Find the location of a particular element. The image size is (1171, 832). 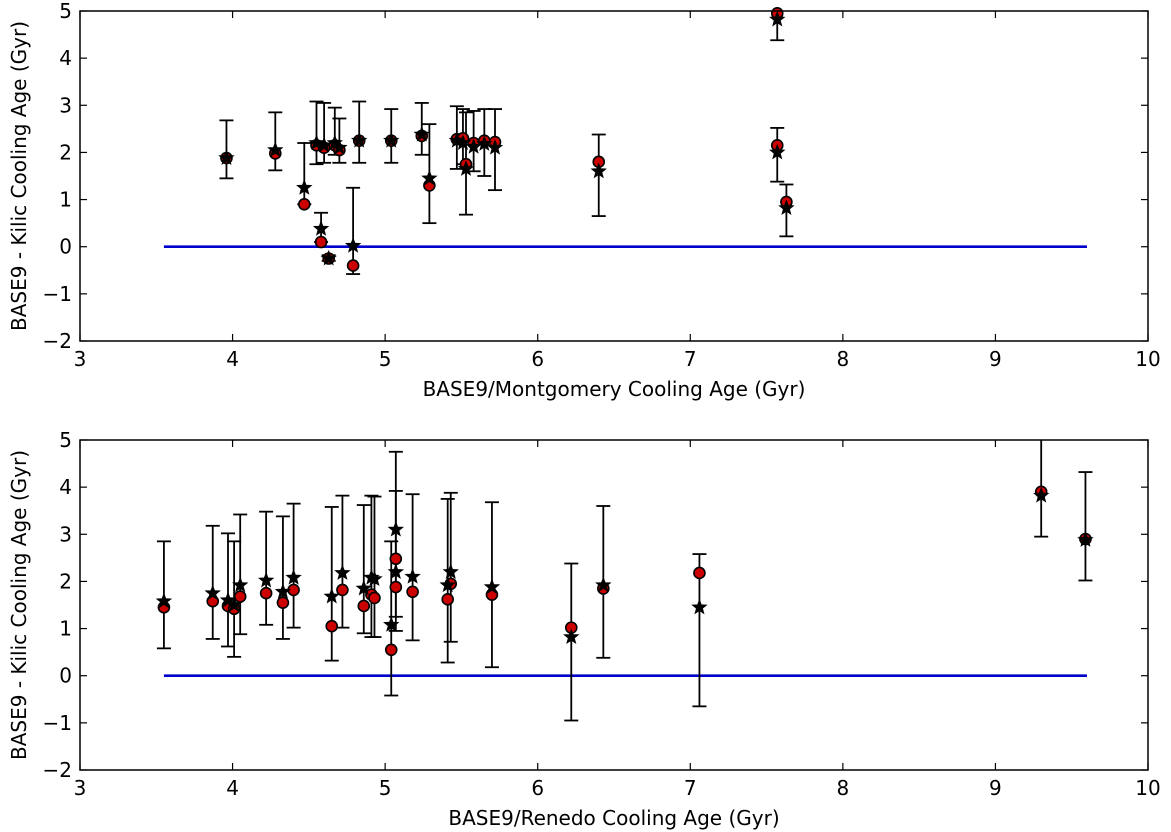

top-x-tick-label: 9 is located at coordinates (995, 359).